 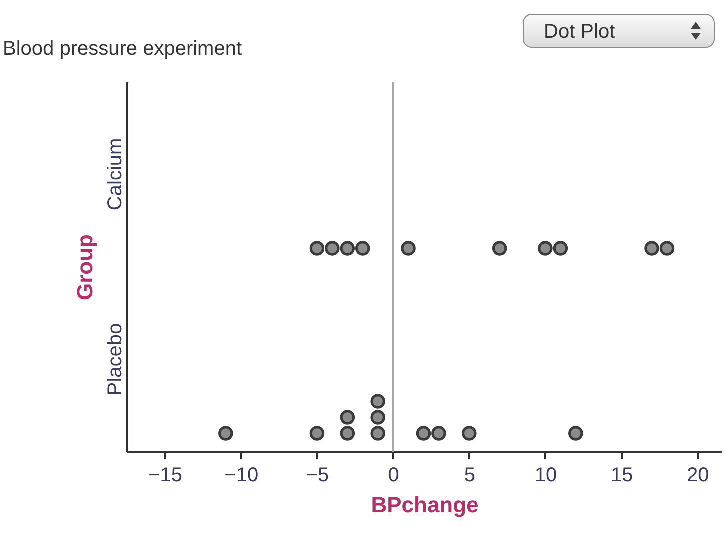 What do you see at coordinates (115, 359) in the screenshot?
I see `y-tick-label: Placebo` at bounding box center [115, 359].